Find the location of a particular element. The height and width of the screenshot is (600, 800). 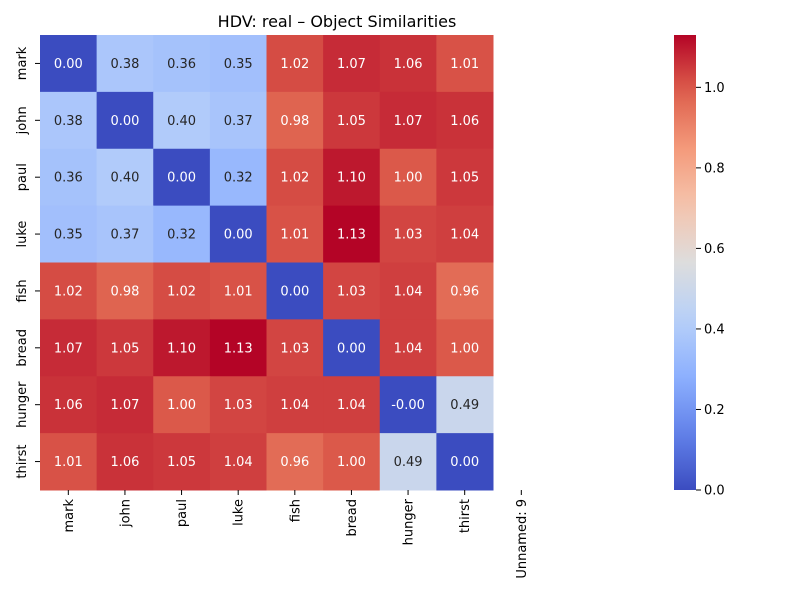

colorbar-tick-label: 1.0 is located at coordinates (714, 88).